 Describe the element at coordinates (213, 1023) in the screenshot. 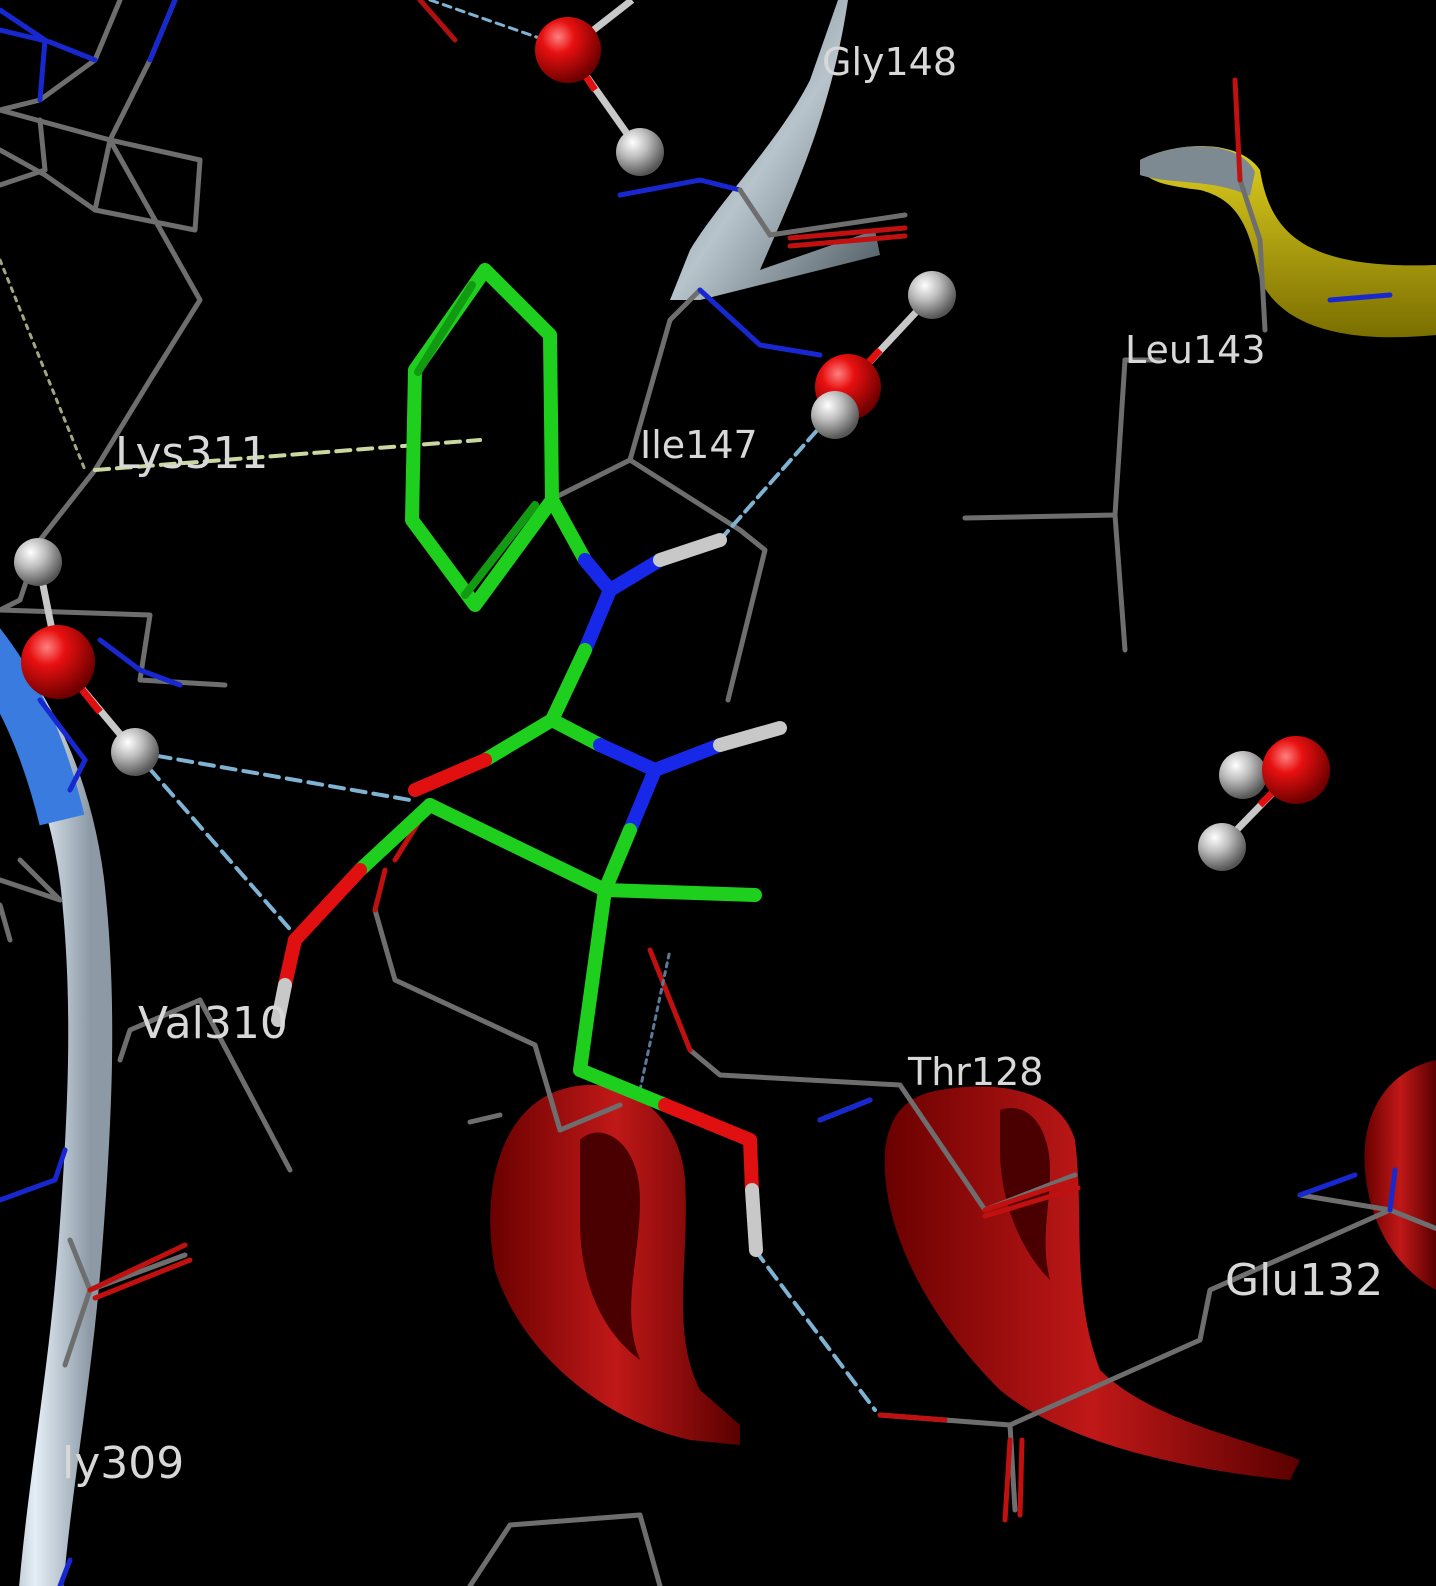

I see `label-val310: Val310` at that location.